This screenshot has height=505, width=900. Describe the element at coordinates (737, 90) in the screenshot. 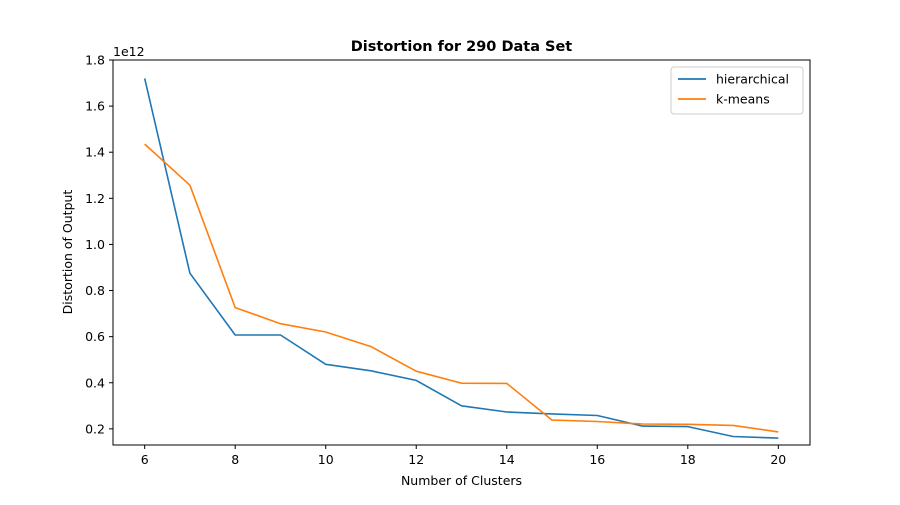

I see `legend: hierarchical k-means` at that location.